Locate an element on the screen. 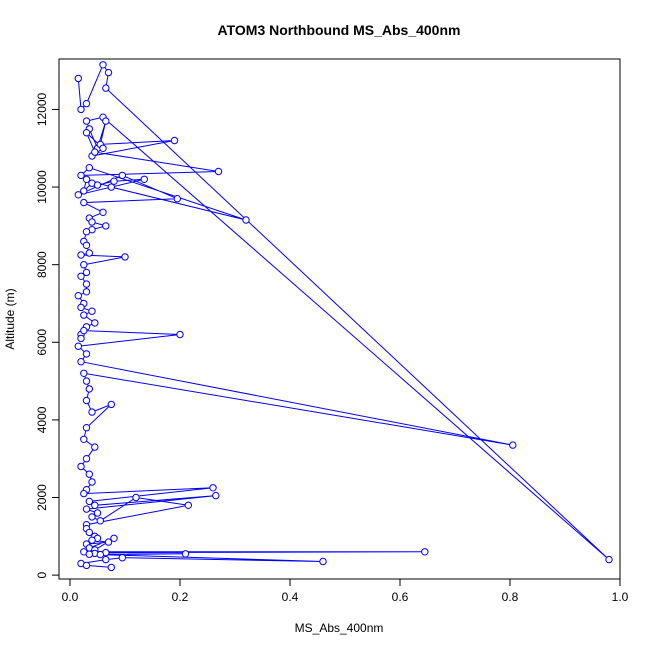 This screenshot has width=650, height=650. x-axis: 0.0 0.2 0.4 0.6 0.8 1.0 is located at coordinates (345, 591).